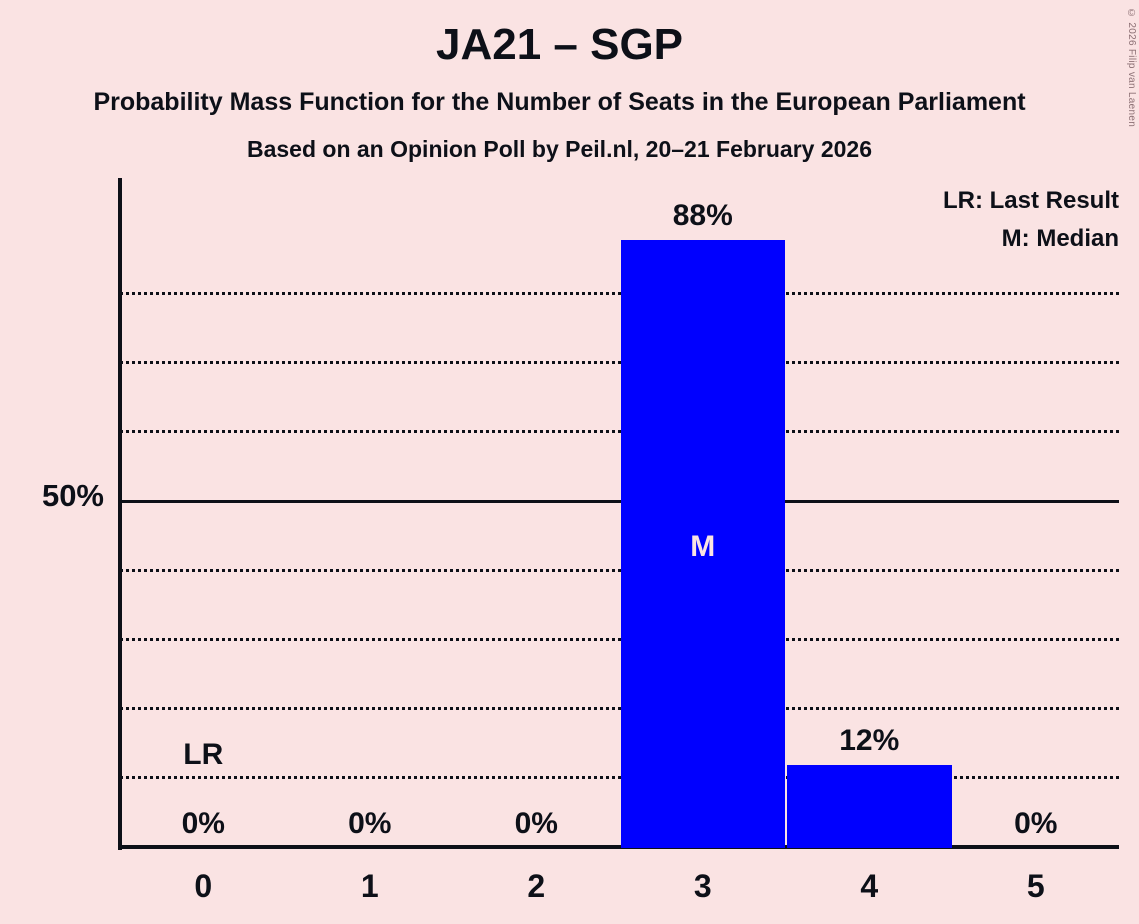  What do you see at coordinates (1030, 200) in the screenshot?
I see `legend-item-last-result: LR: Last Result` at bounding box center [1030, 200].